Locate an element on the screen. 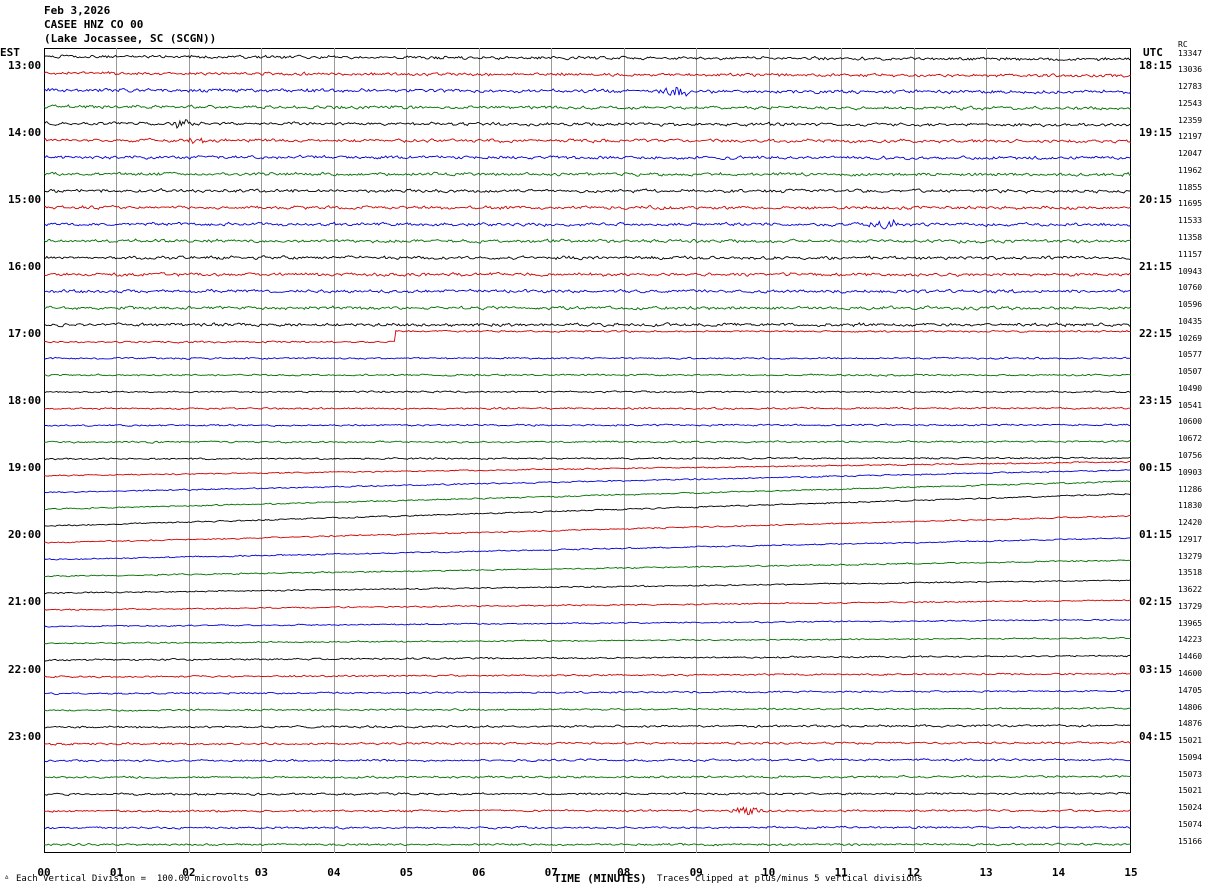 The image size is (1210, 886). right-tick-1815: 18:15 is located at coordinates (1156, 65).